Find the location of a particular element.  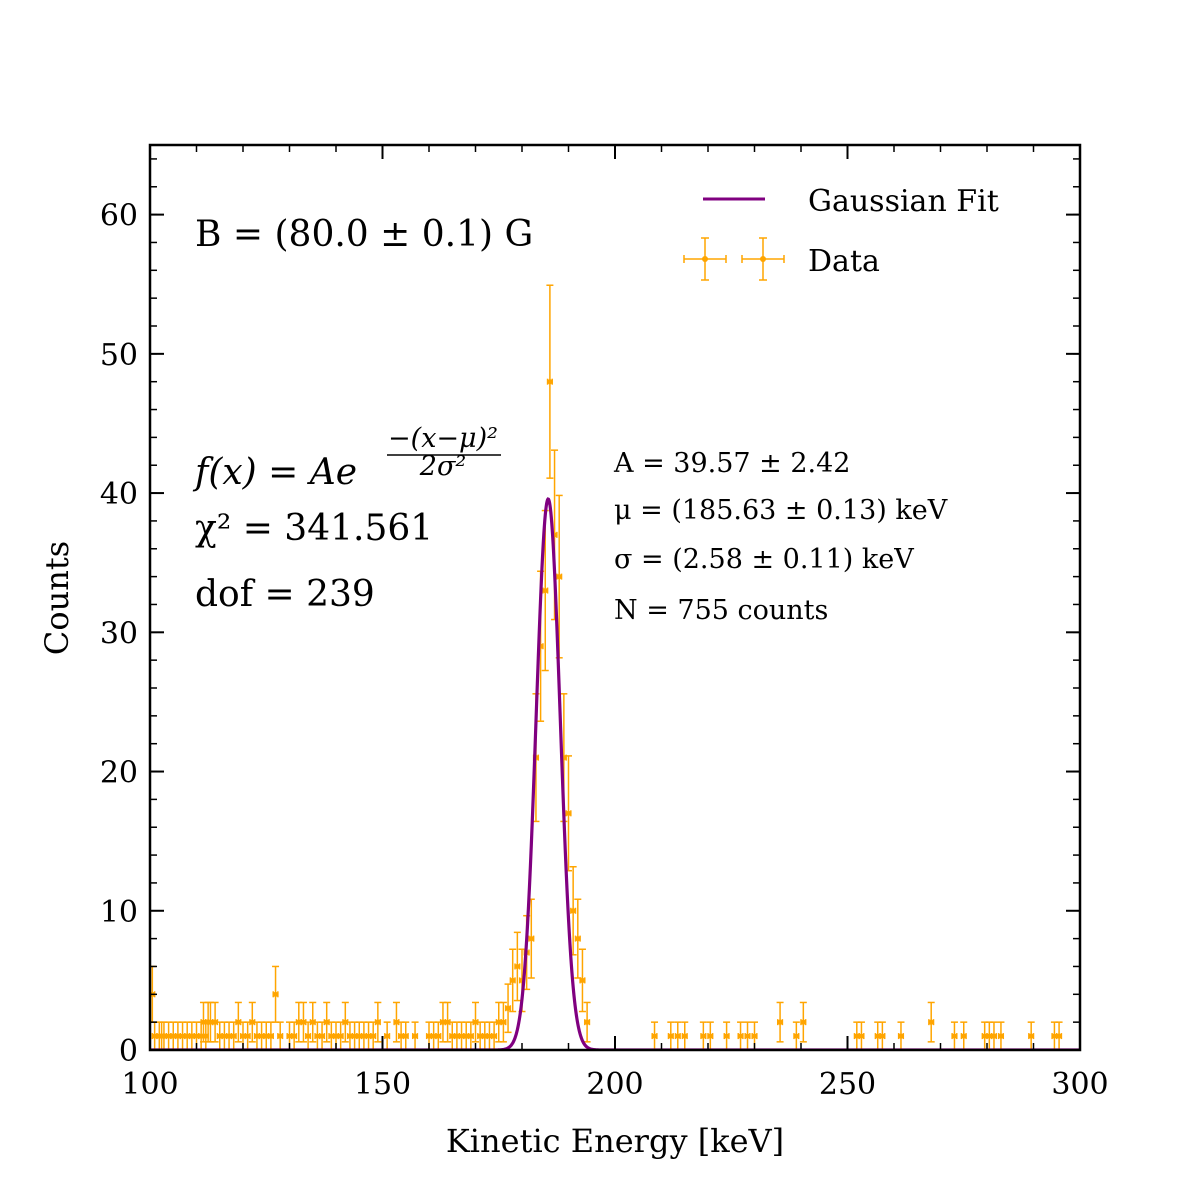

legend-data-dot is located at coordinates (763, 259).